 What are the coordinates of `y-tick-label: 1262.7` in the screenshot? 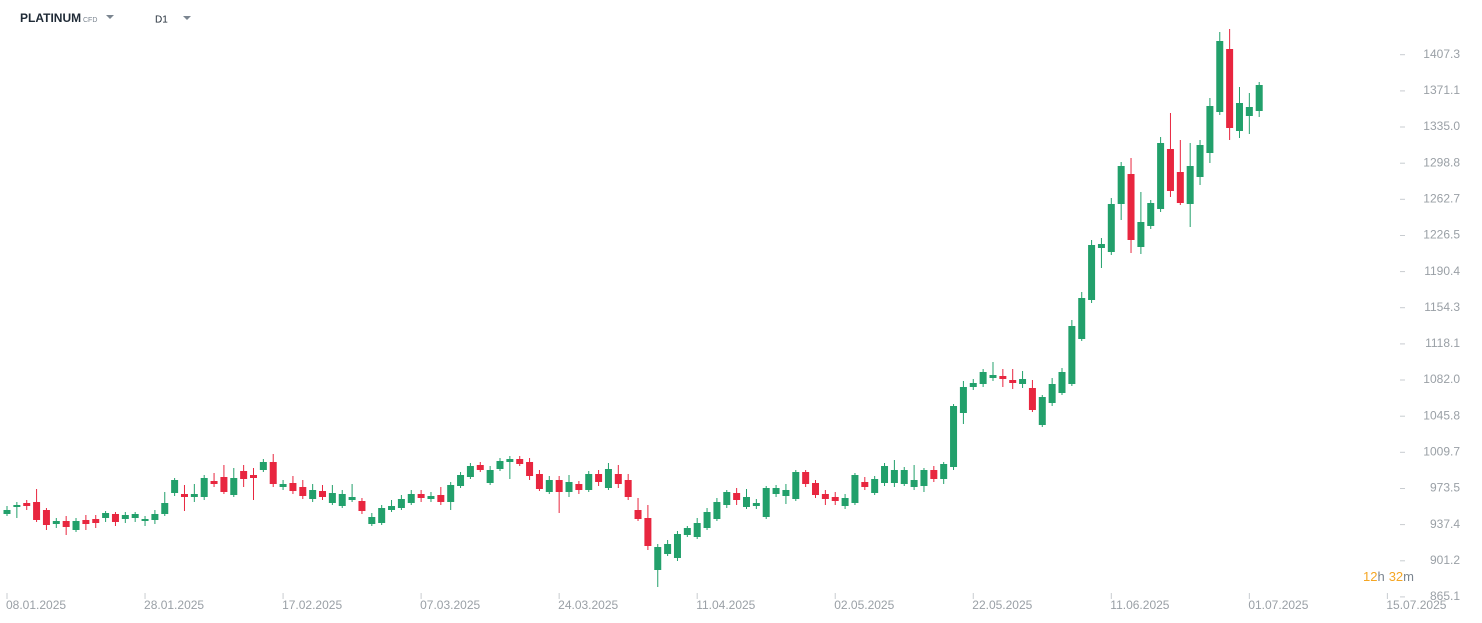 It's located at (1441, 198).